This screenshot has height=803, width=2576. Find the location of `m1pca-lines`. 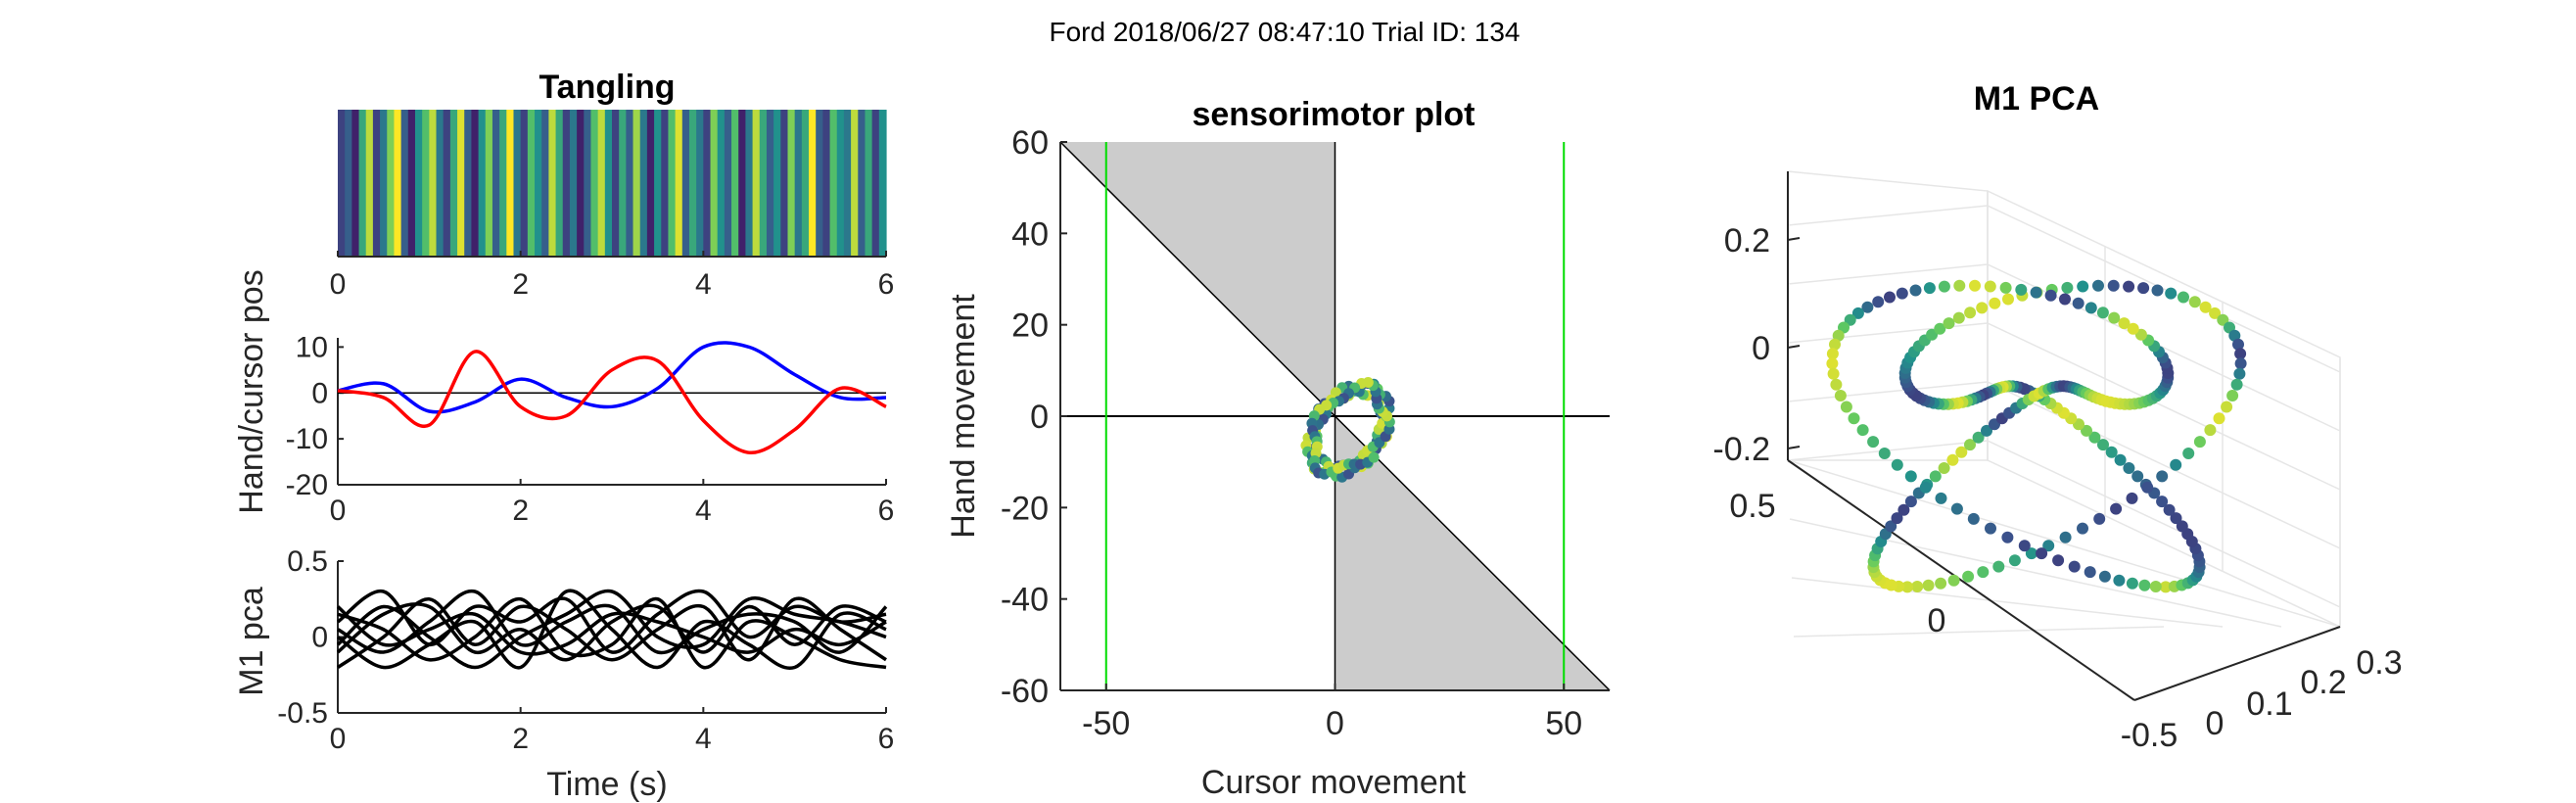

m1pca-lines is located at coordinates (612, 630).